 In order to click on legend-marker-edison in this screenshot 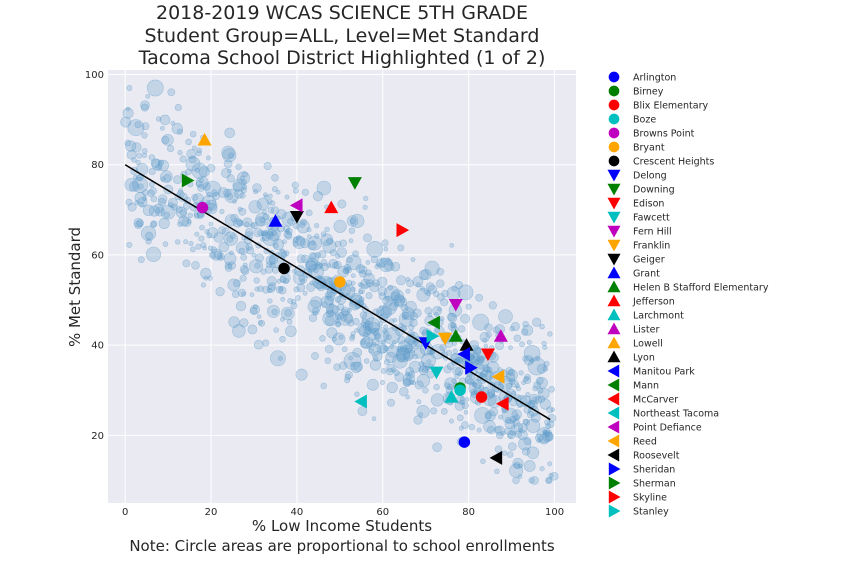, I will do `click(614, 203)`.